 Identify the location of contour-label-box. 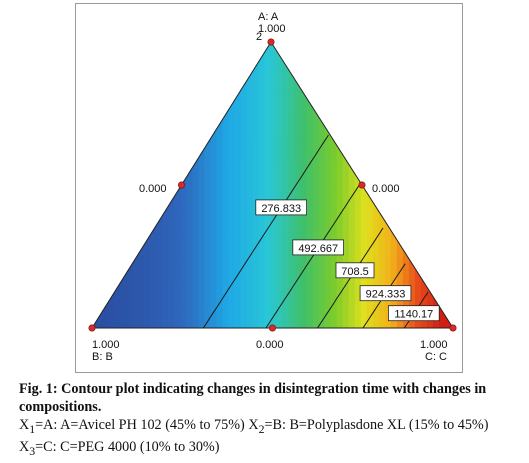
(355, 270).